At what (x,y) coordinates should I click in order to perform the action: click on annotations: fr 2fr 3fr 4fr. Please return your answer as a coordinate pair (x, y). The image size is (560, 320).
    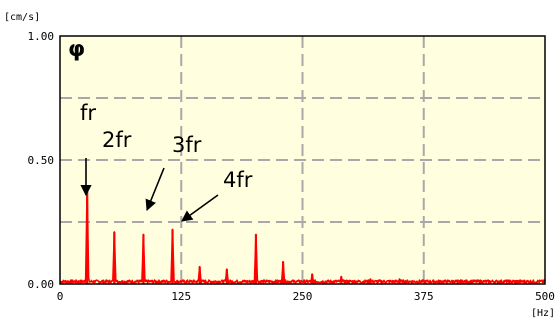
    Looking at the image, I should click on (166, 161).